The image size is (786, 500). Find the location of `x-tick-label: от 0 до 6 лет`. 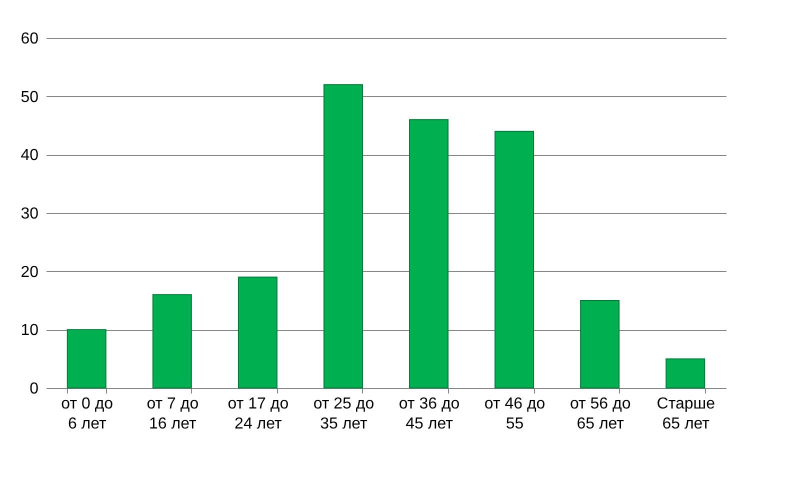

x-tick-label: от 0 до 6 лет is located at coordinates (87, 414).